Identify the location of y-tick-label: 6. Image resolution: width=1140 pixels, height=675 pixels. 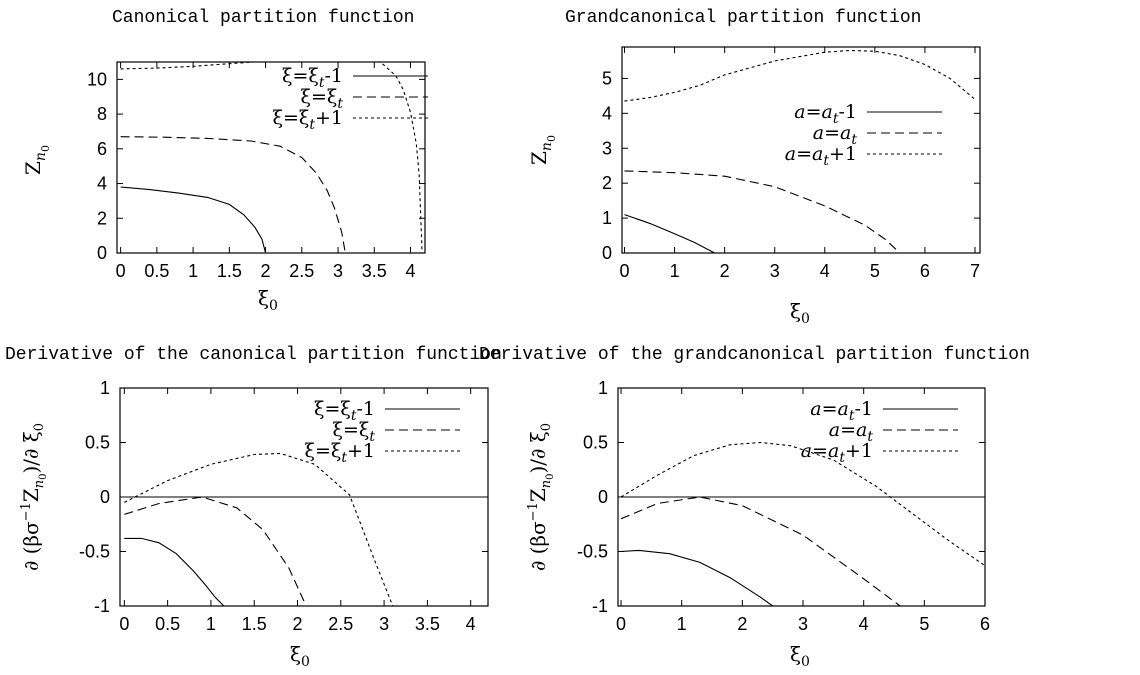
(102, 149).